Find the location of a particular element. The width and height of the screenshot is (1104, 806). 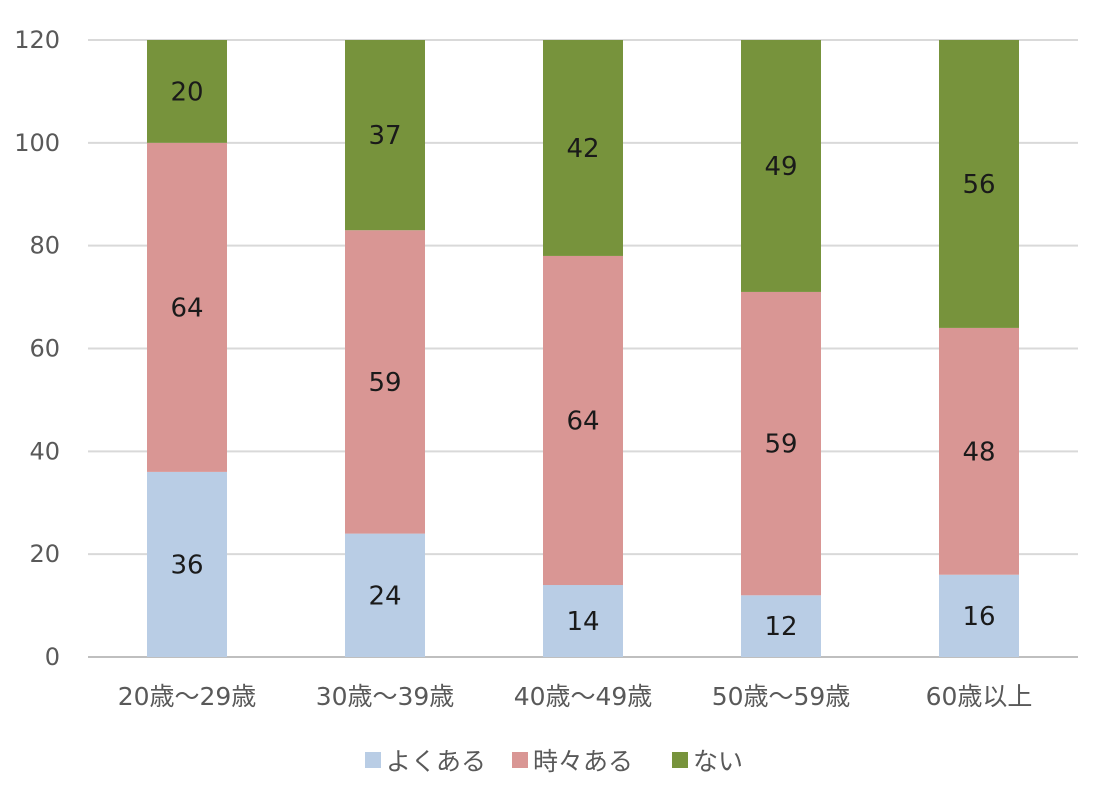

y-tick-label: 40 is located at coordinates (44, 451).